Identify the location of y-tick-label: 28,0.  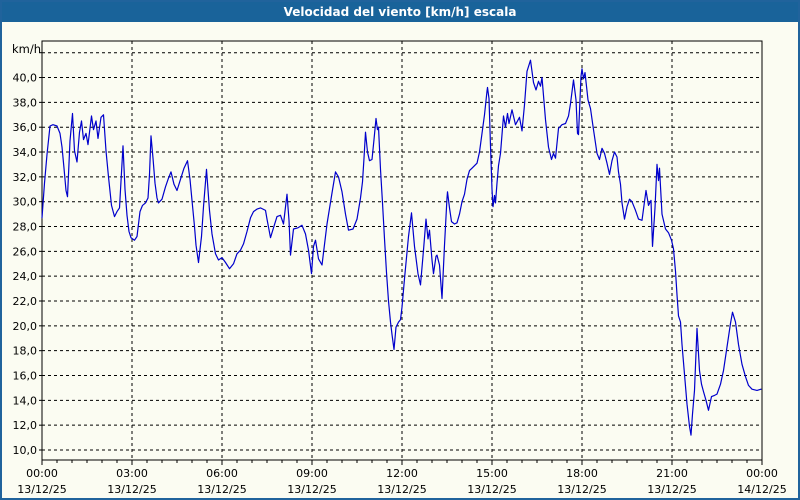
(25, 227).